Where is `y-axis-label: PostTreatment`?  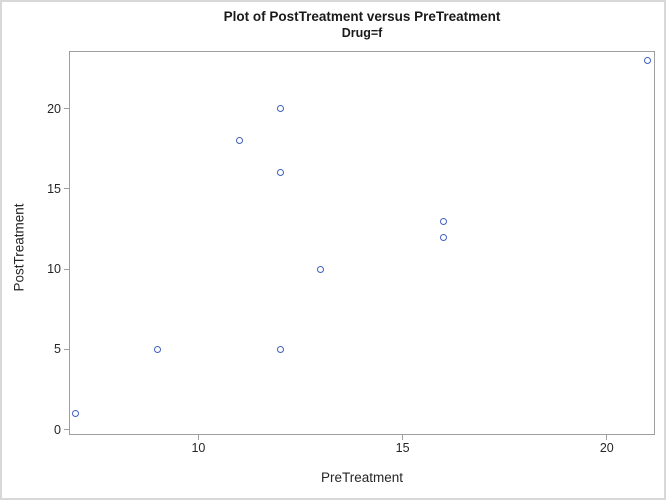
y-axis-label: PostTreatment is located at coordinates (19, 247).